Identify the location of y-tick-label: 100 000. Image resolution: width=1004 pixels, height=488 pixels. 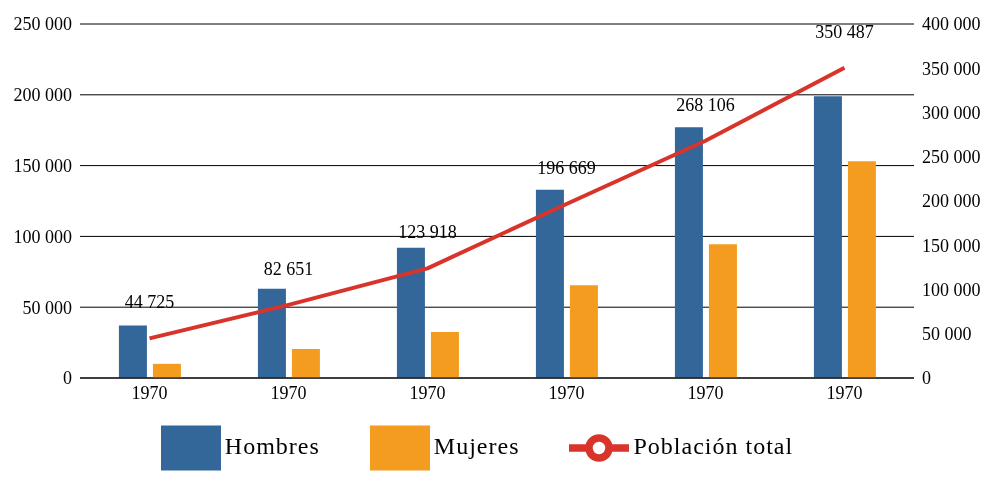
(42, 236).